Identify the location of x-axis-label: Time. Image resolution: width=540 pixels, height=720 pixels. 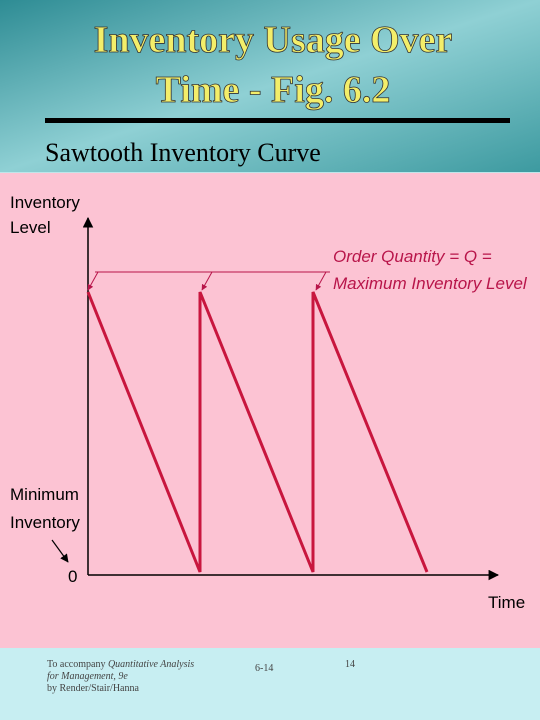
(506, 602).